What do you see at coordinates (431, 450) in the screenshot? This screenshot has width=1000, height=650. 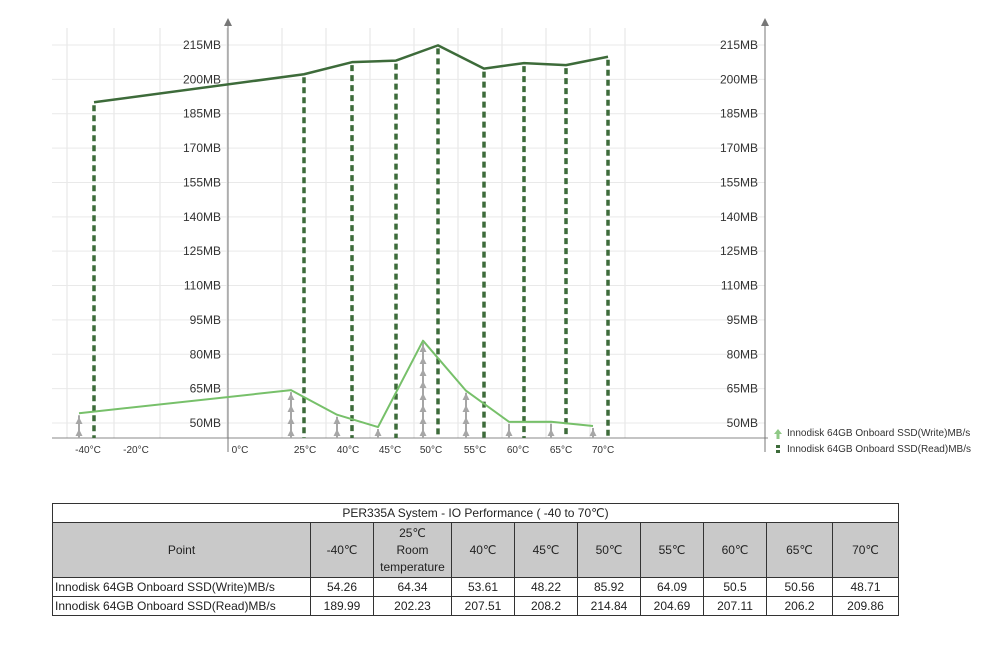 I see `x-tick-label: 50°C` at bounding box center [431, 450].